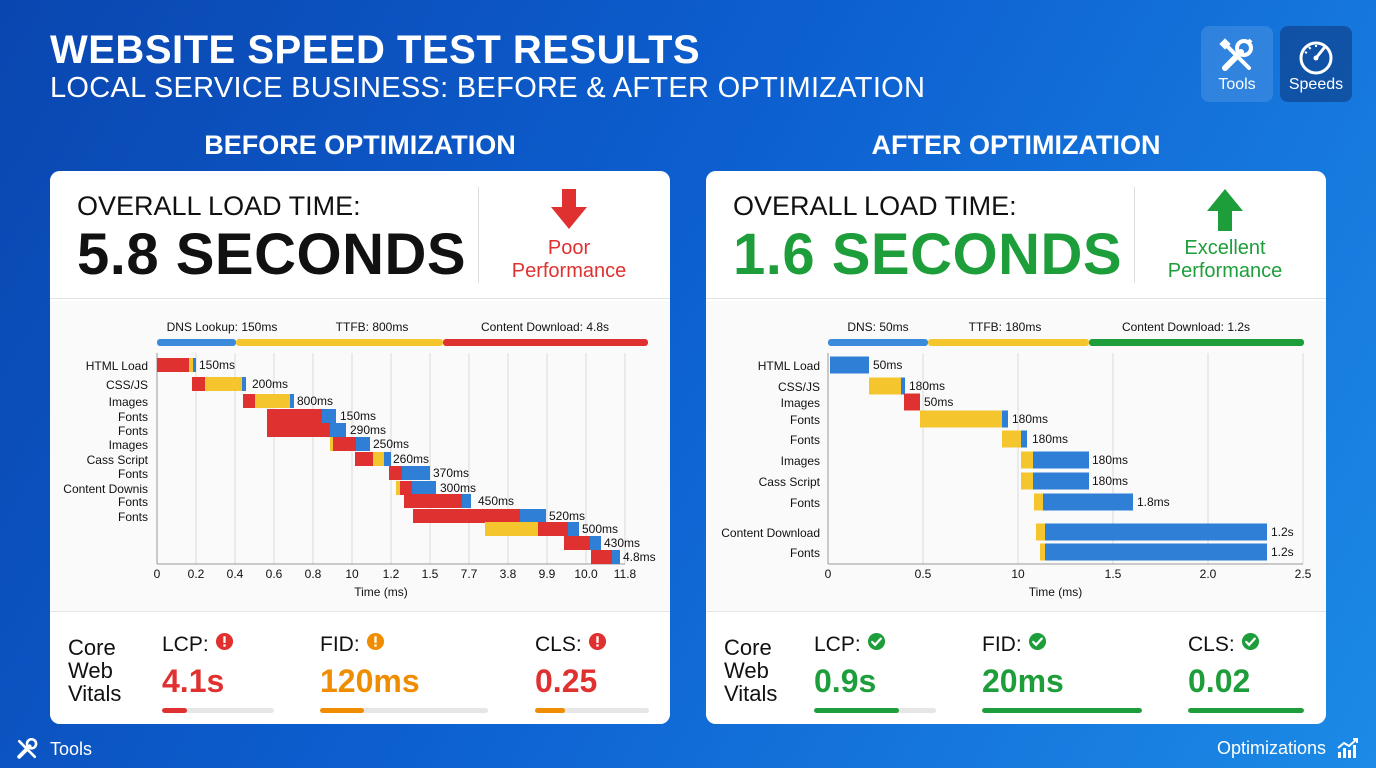  What do you see at coordinates (1282, 532) in the screenshot?
I see `row-value-label: 1.2s` at bounding box center [1282, 532].